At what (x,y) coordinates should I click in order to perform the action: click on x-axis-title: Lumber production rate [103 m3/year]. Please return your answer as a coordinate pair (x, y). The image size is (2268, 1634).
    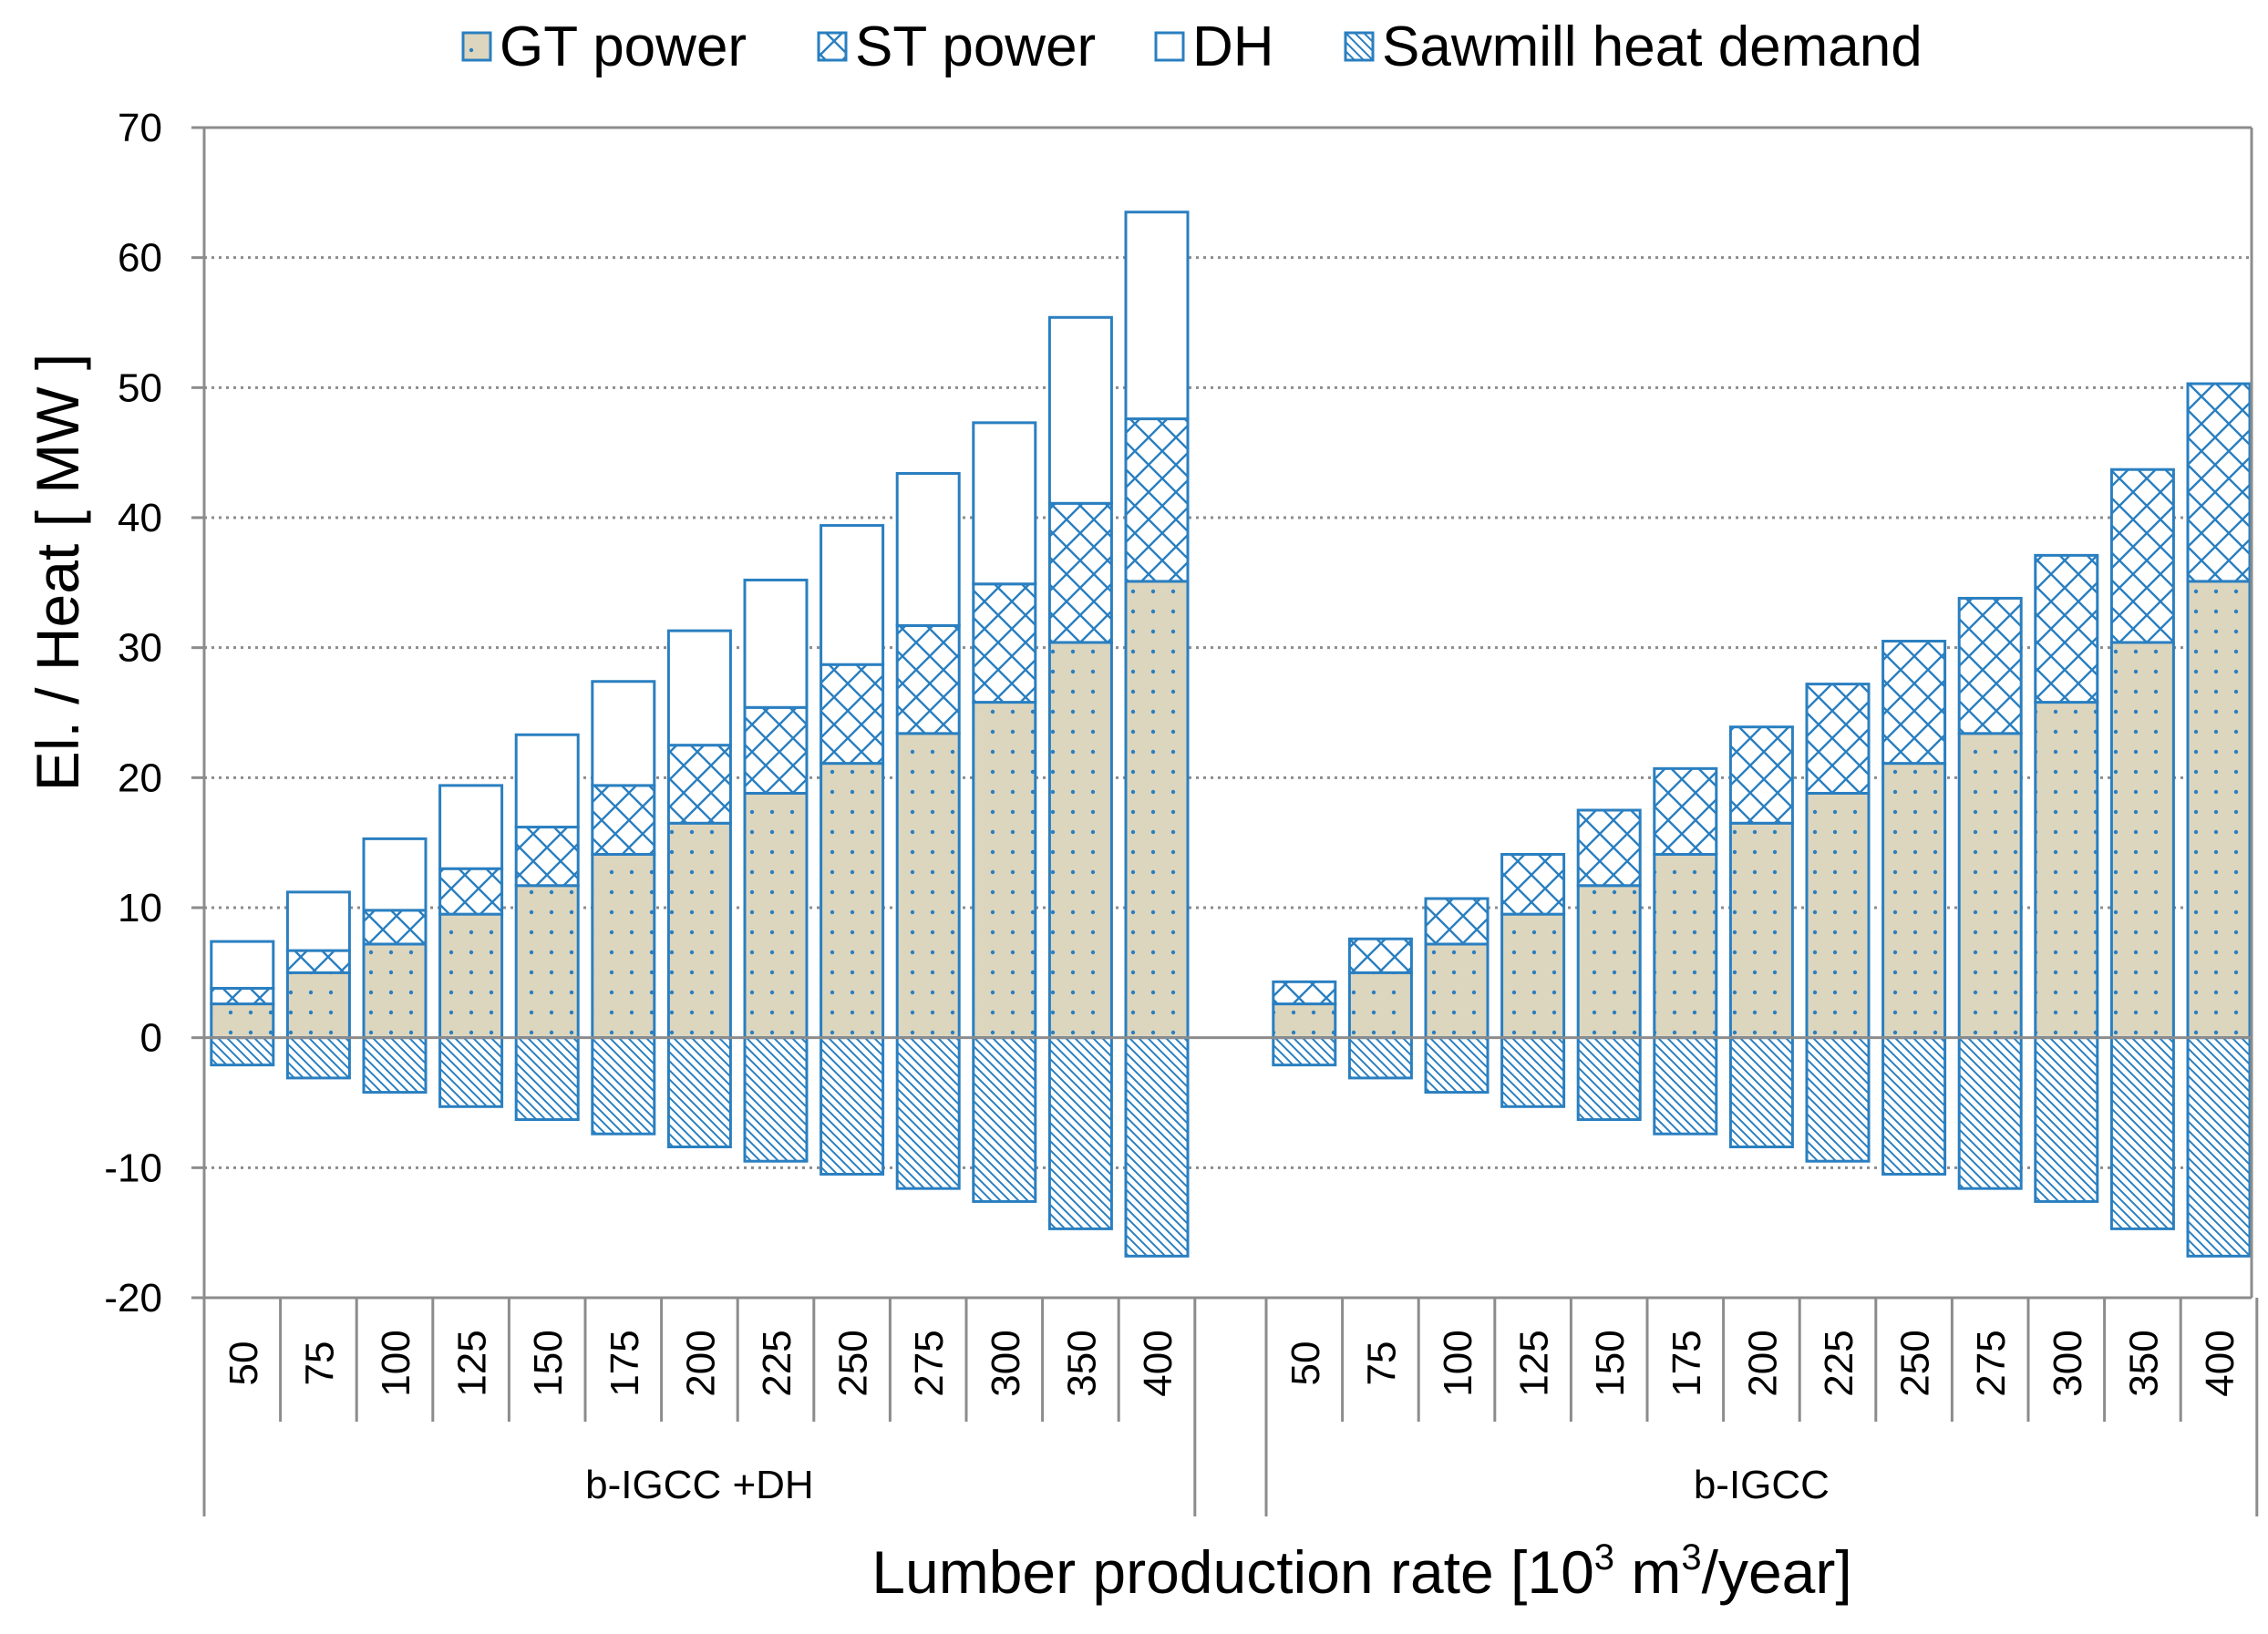
    Looking at the image, I should click on (1361, 1571).